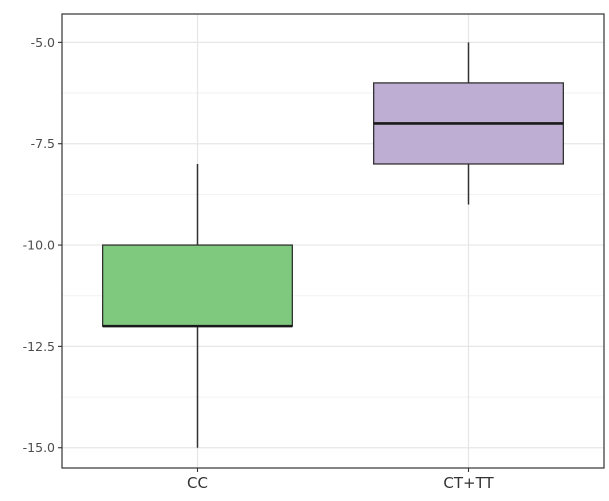  I want to click on x-tick-label: CC, so click(197, 483).